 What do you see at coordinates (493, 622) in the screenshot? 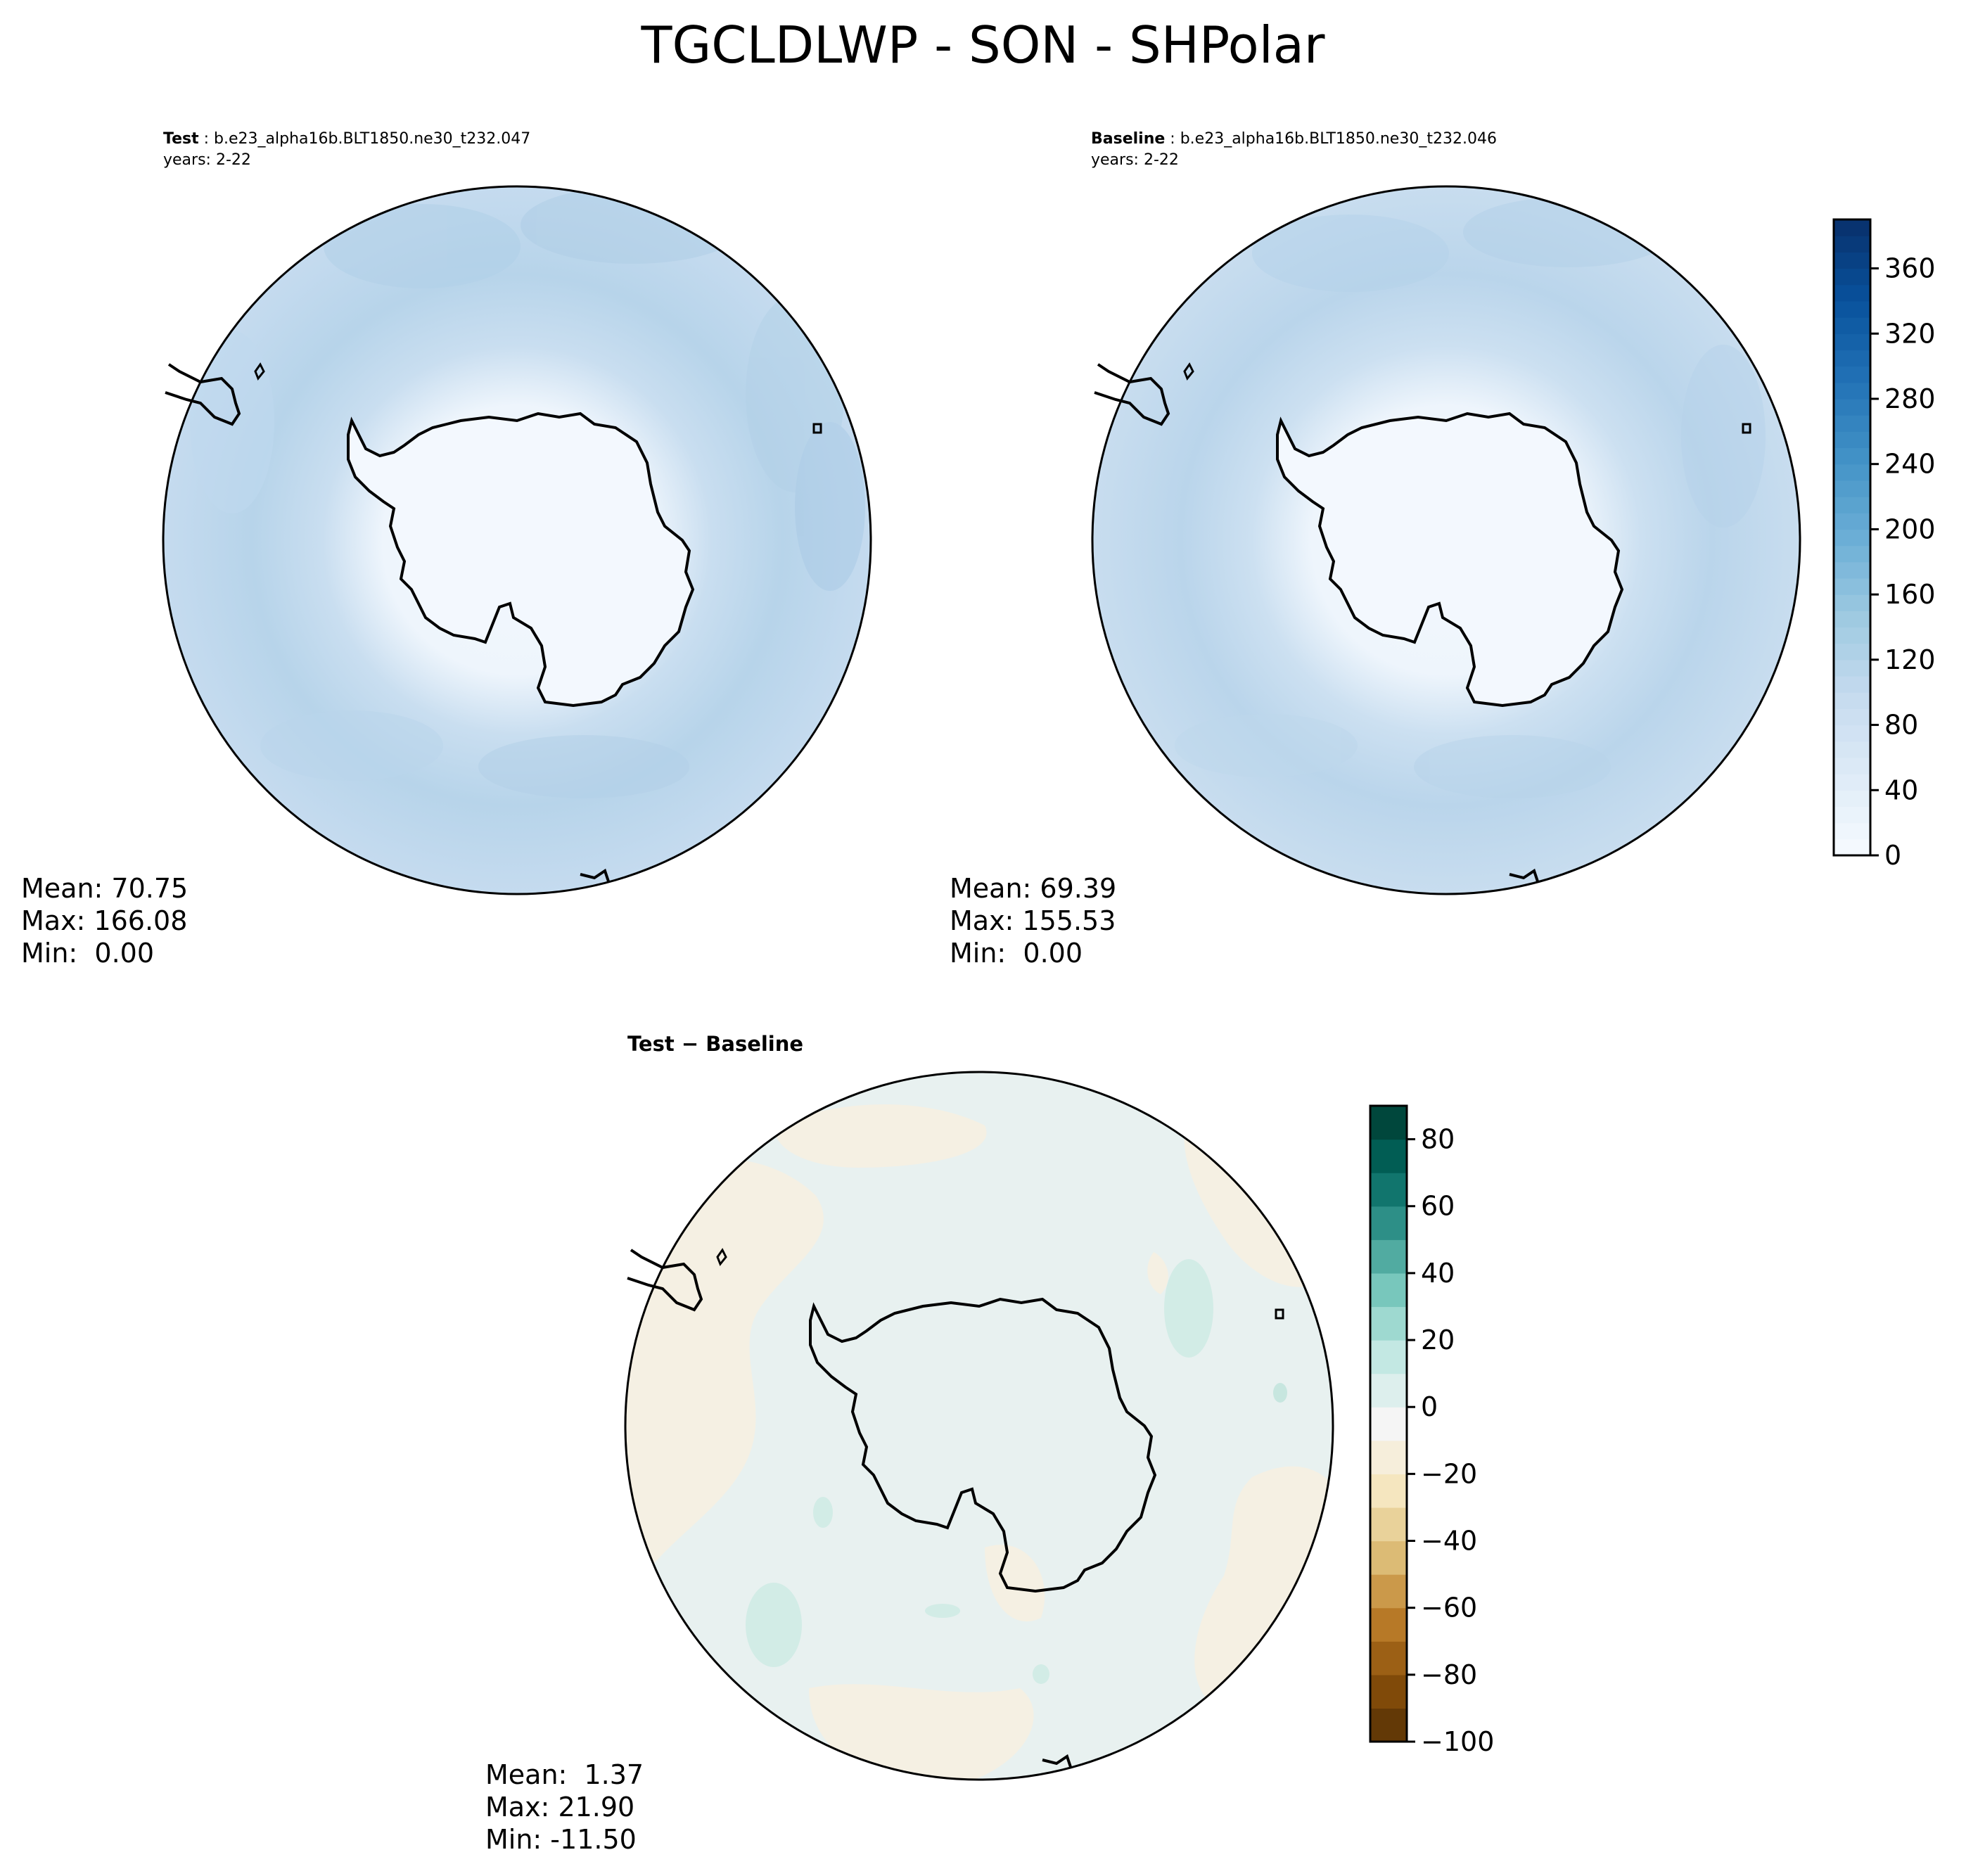
I see `test-antarctica-coastline` at bounding box center [493, 622].